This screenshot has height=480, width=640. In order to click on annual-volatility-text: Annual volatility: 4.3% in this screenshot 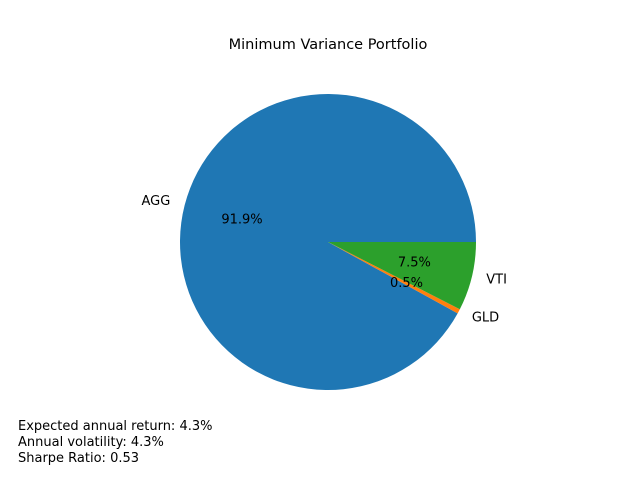, I will do `click(91, 442)`.